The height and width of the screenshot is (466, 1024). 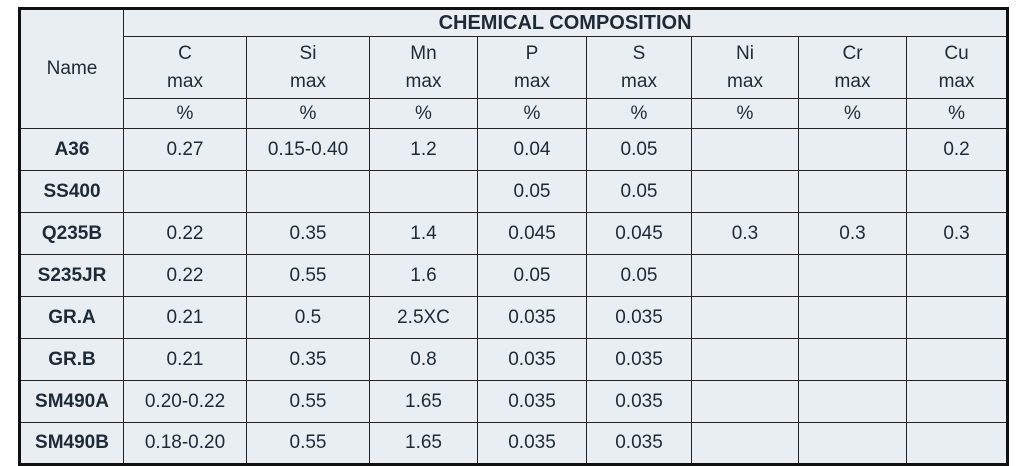 I want to click on grade-name: A36, so click(x=71, y=149).